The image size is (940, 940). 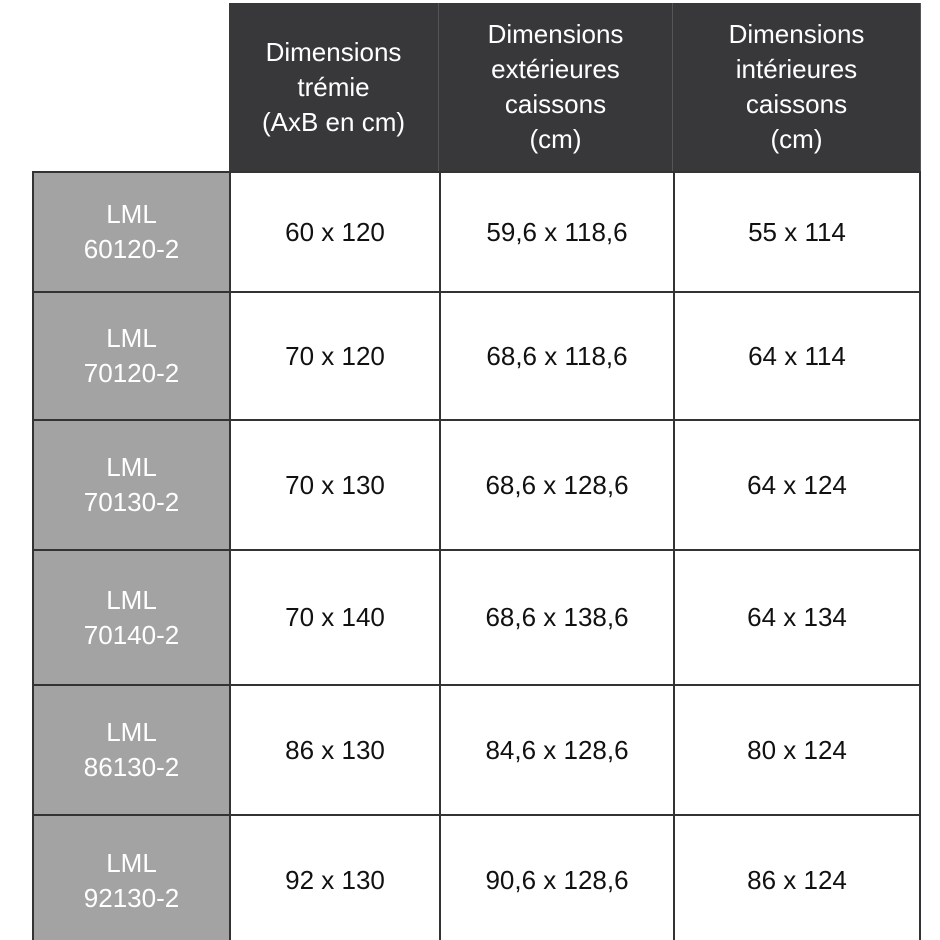 What do you see at coordinates (556, 231) in the screenshot?
I see `table-cell: 59,6 x 118,6` at bounding box center [556, 231].